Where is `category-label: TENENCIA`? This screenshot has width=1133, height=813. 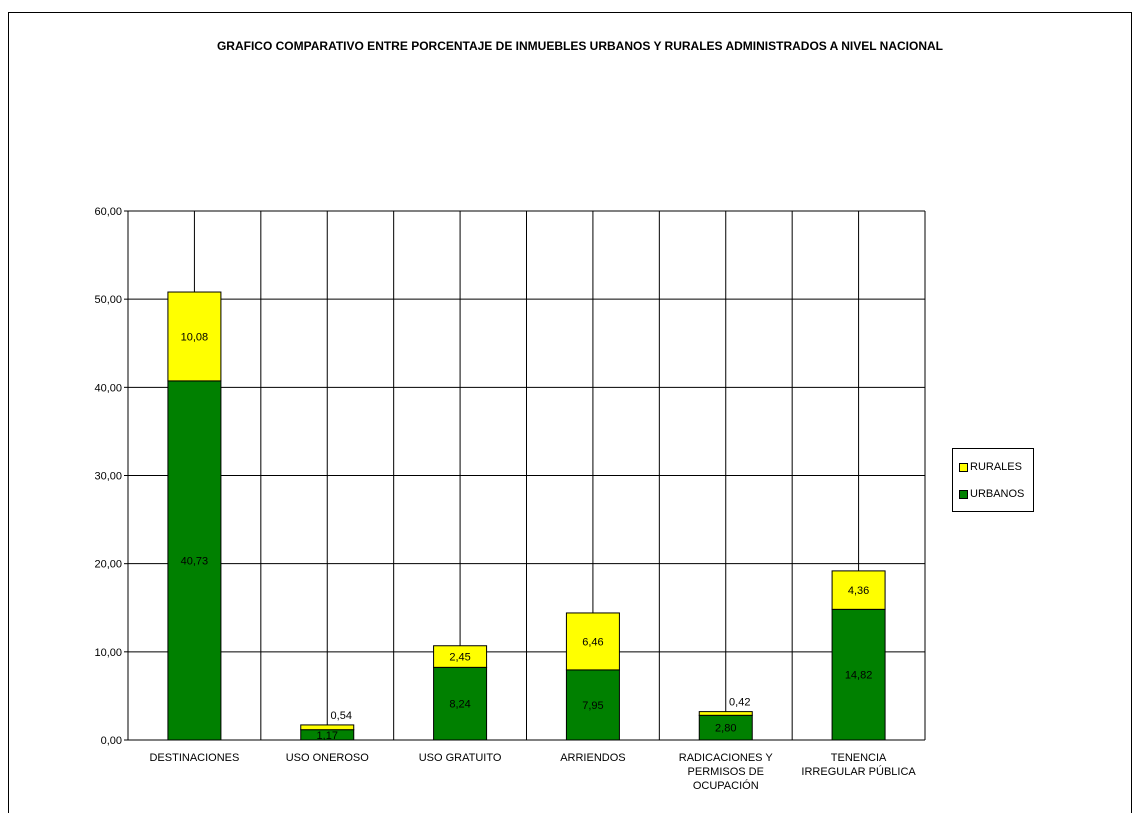
category-label: TENENCIA is located at coordinates (859, 758).